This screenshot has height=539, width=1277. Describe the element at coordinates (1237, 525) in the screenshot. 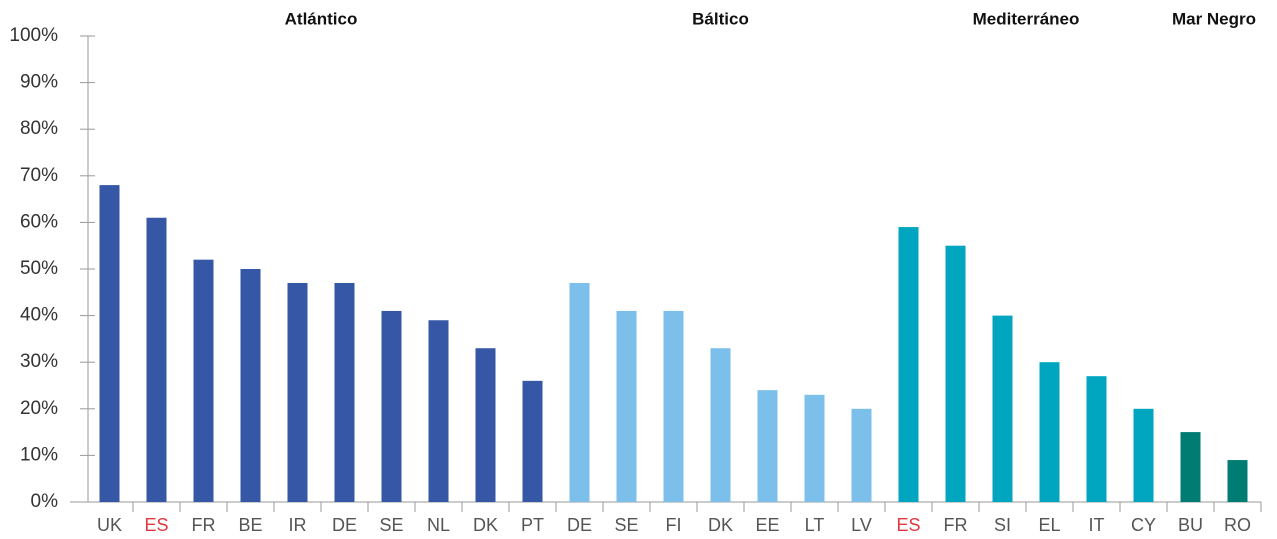

I see `x-tick-label: RO` at that location.